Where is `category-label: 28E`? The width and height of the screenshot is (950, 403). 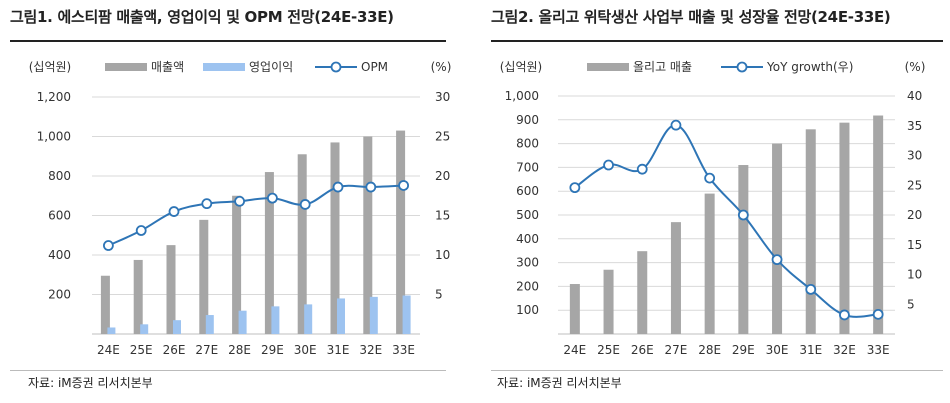
category-label: 28E is located at coordinates (239, 350).